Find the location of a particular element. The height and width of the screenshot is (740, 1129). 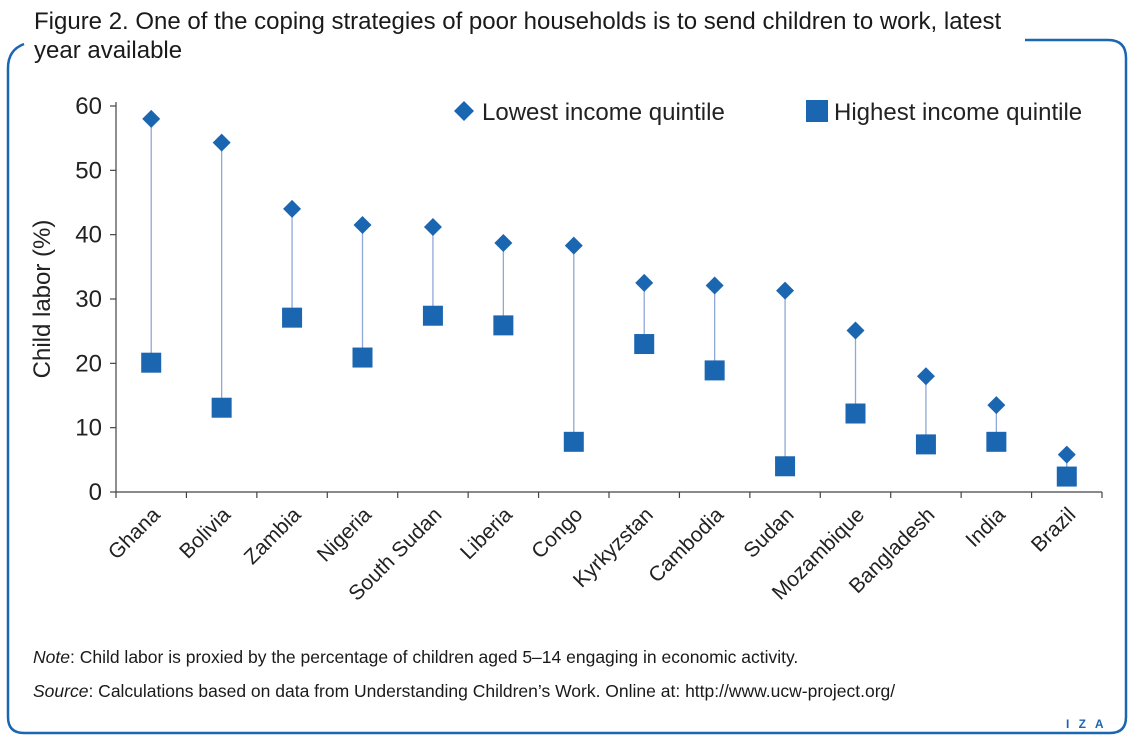

x-tick-label: Congo is located at coordinates (557, 533).